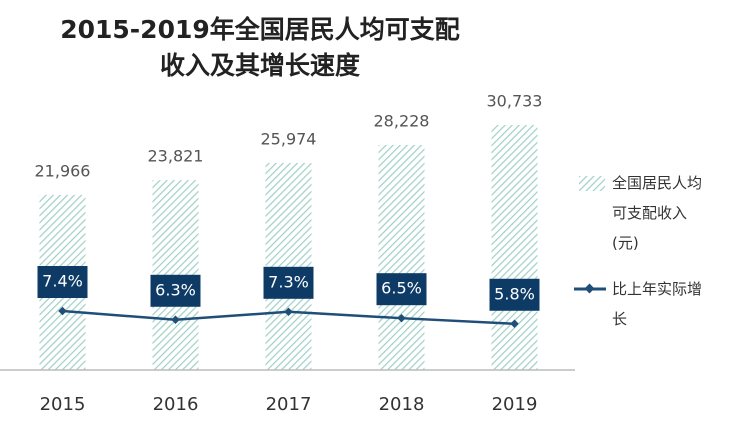 This screenshot has height=426, width=751. I want to click on line-value-label: 7.3%, so click(288, 281).